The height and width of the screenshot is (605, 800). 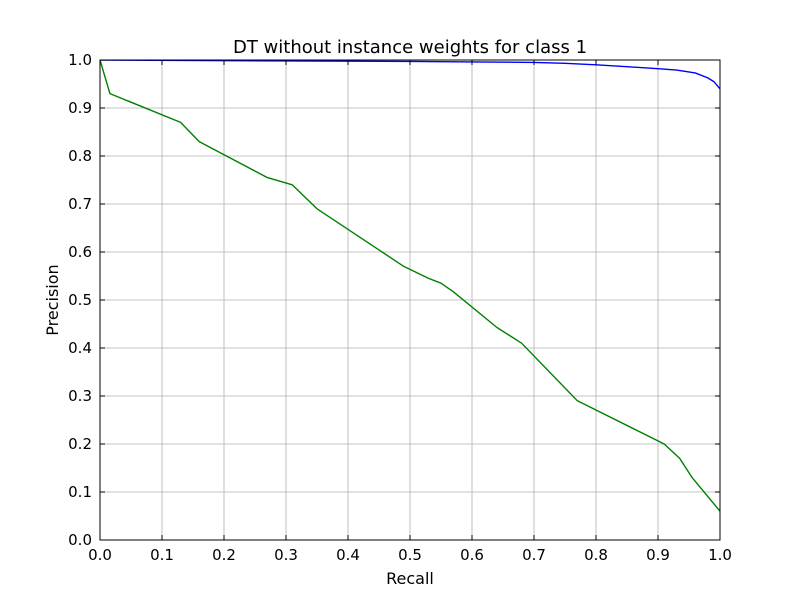 What do you see at coordinates (80, 396) in the screenshot?
I see `y-tick-label: 0.3` at bounding box center [80, 396].